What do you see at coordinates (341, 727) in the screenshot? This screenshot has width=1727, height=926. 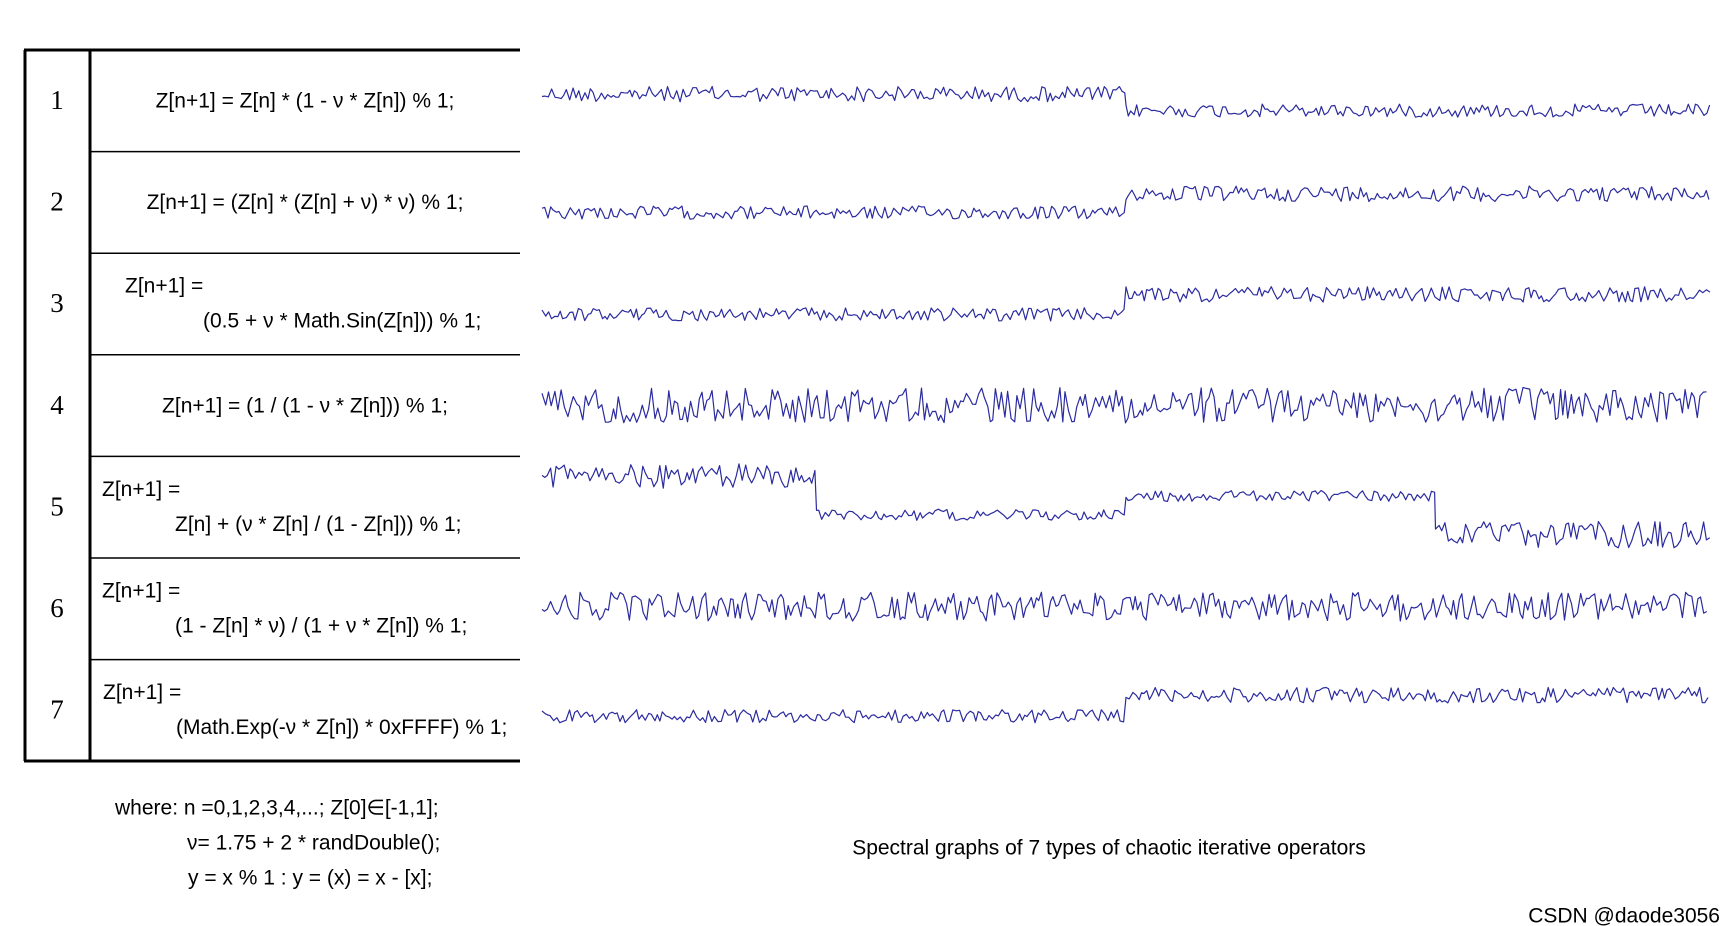 I see `formula: (Math.Exp(-ν * Z[n]) * 0xFFFF) % 1;` at bounding box center [341, 727].